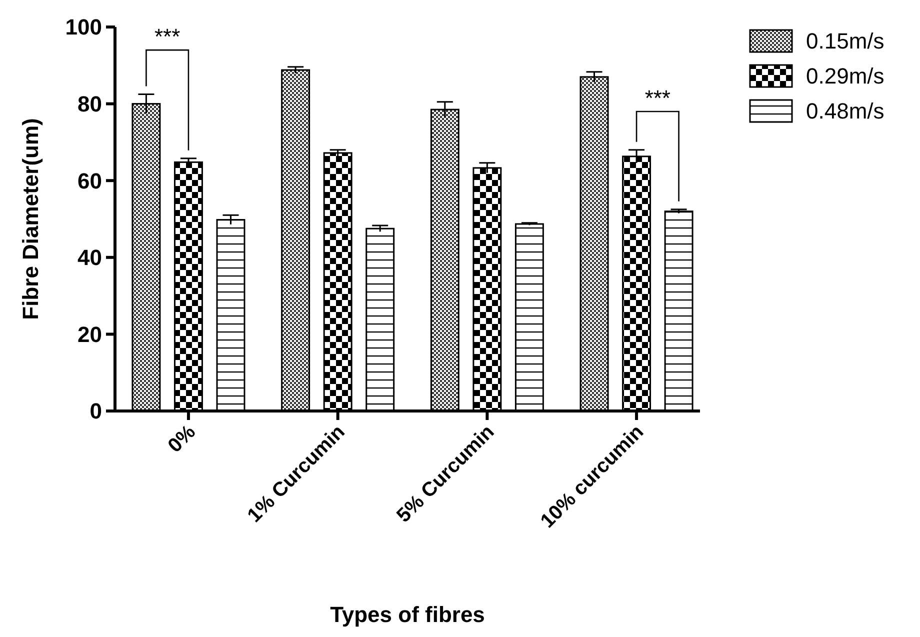 This screenshot has width=920, height=637. I want to click on y-tick-label: 60, so click(90, 181).